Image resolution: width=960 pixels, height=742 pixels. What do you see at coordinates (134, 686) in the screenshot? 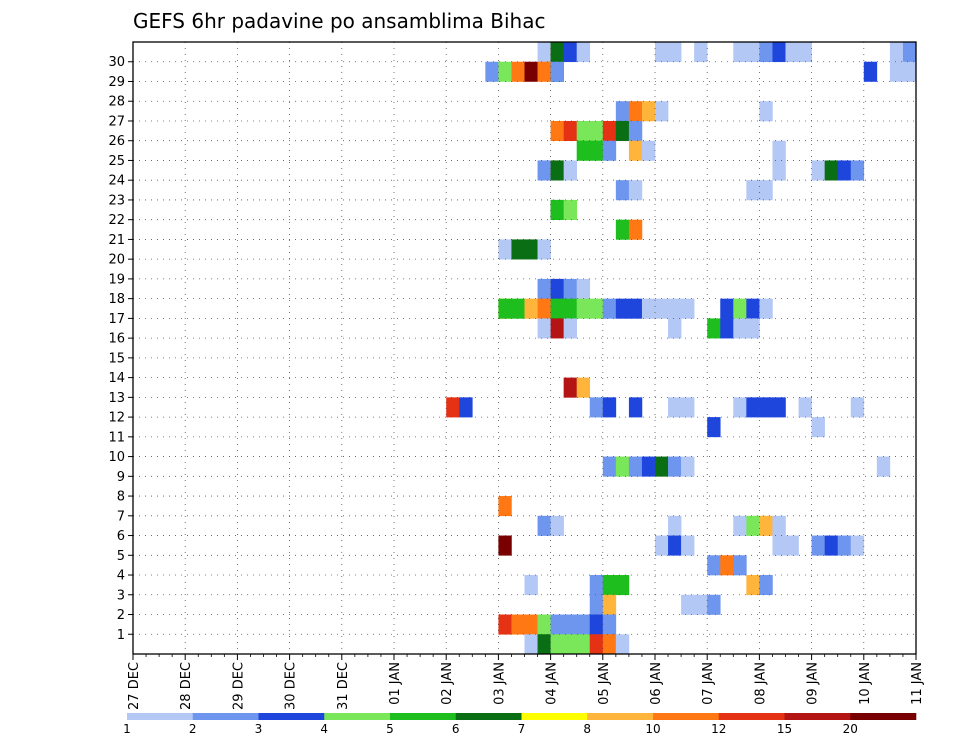
I see `x-tick-label: 27 DEC` at bounding box center [134, 686].